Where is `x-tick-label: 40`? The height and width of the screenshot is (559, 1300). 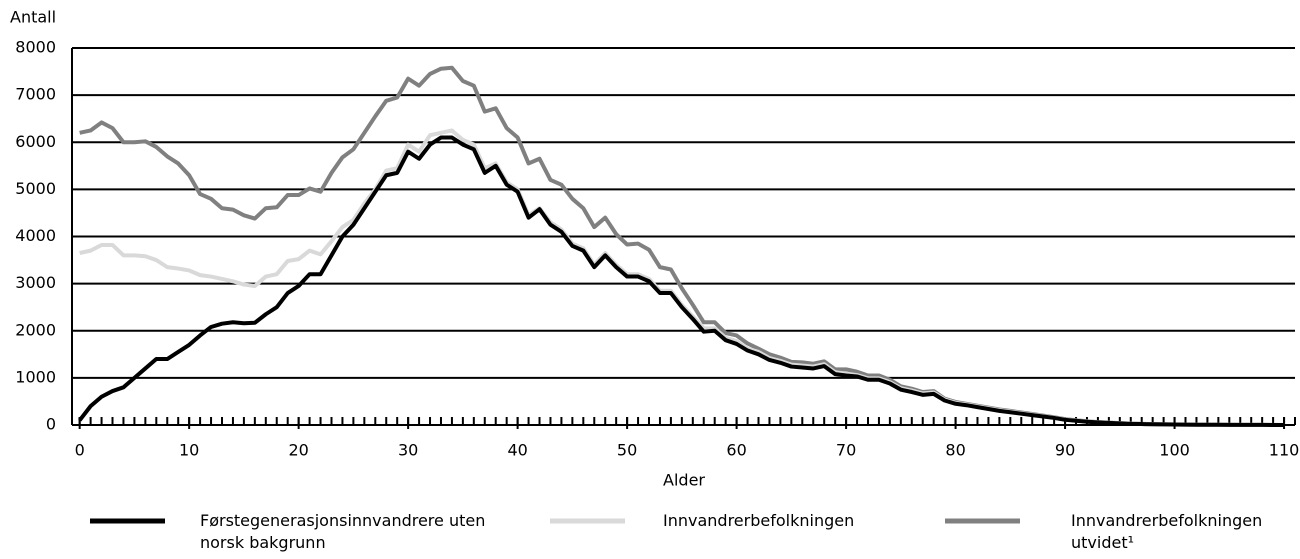
x-tick-label: 40 is located at coordinates (517, 450).